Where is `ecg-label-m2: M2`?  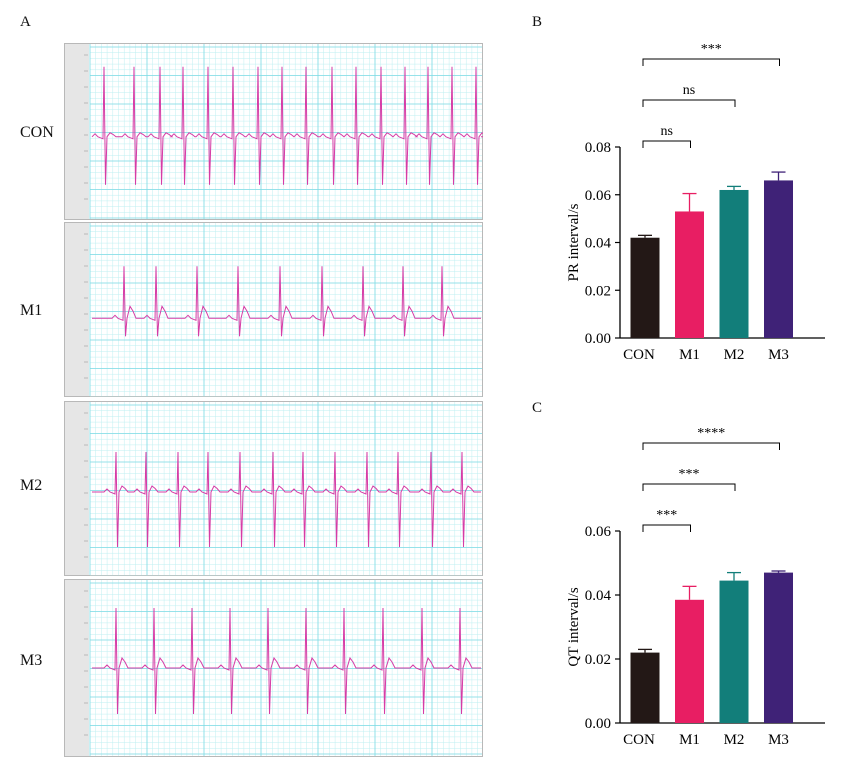 ecg-label-m2: M2 is located at coordinates (31, 485).